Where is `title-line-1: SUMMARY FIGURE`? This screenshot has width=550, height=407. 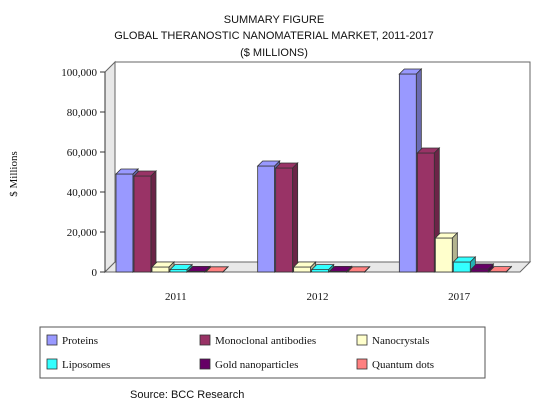 title-line-1: SUMMARY FIGURE is located at coordinates (274, 20).